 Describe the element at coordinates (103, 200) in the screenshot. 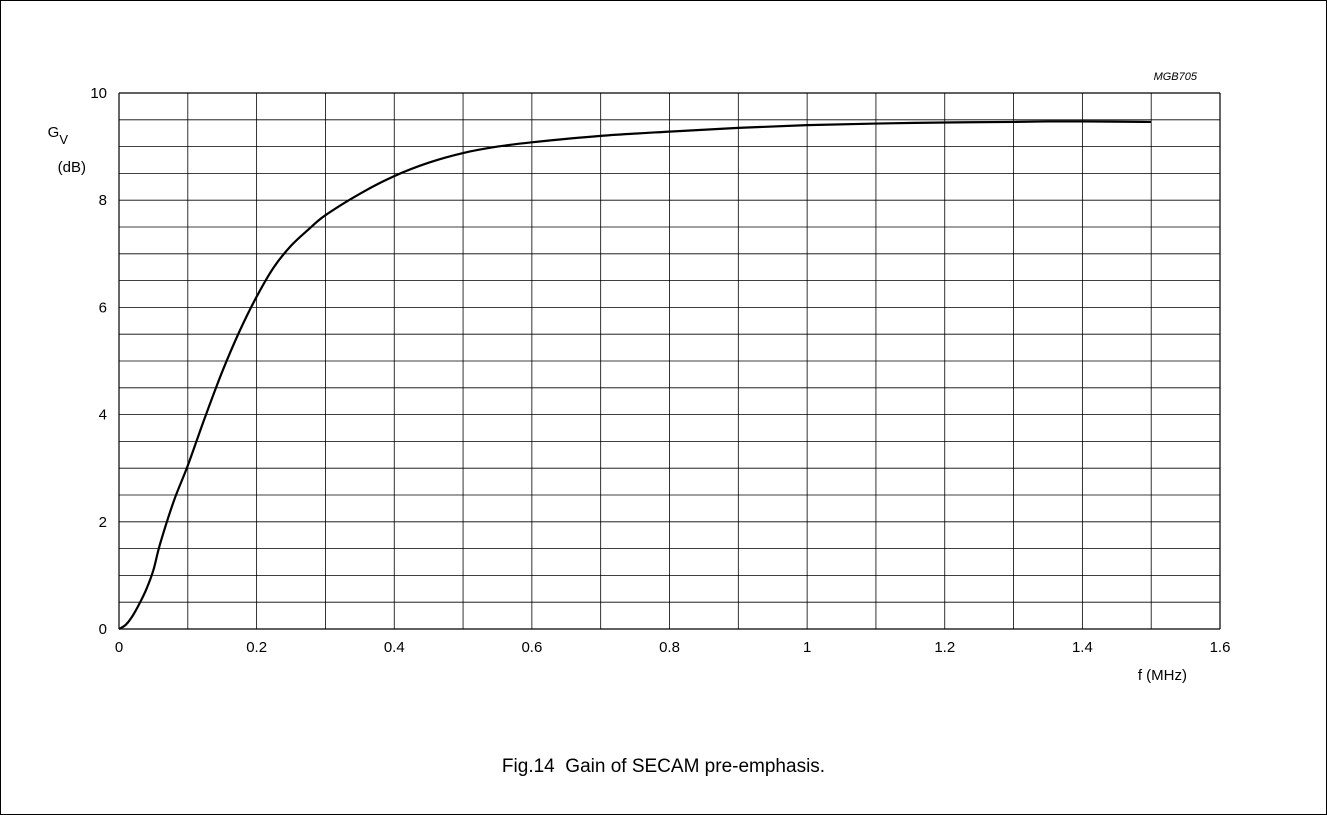

I see `y-tick-label: 8` at that location.